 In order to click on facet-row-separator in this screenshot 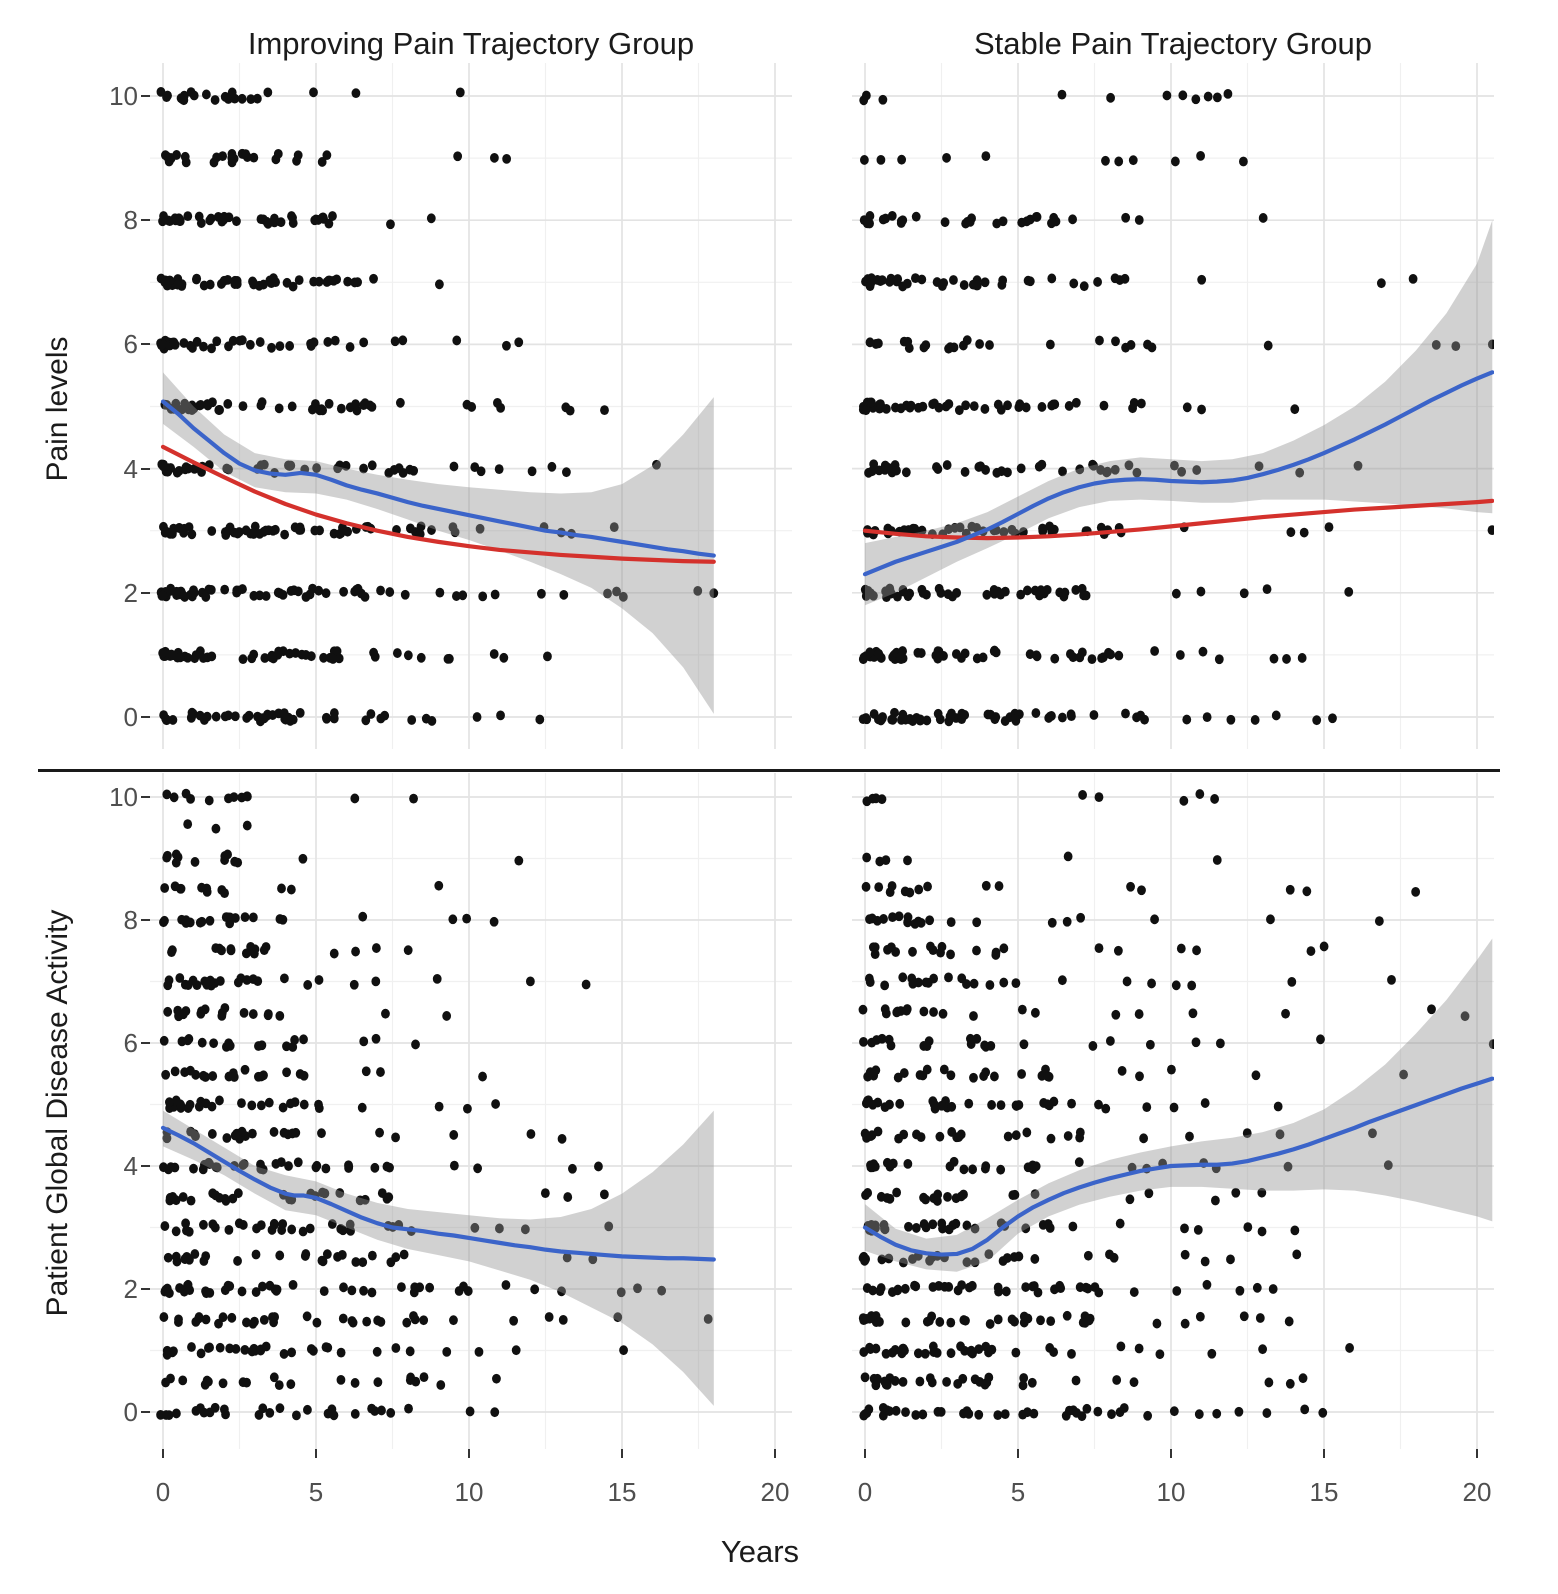, I will do `click(769, 770)`.